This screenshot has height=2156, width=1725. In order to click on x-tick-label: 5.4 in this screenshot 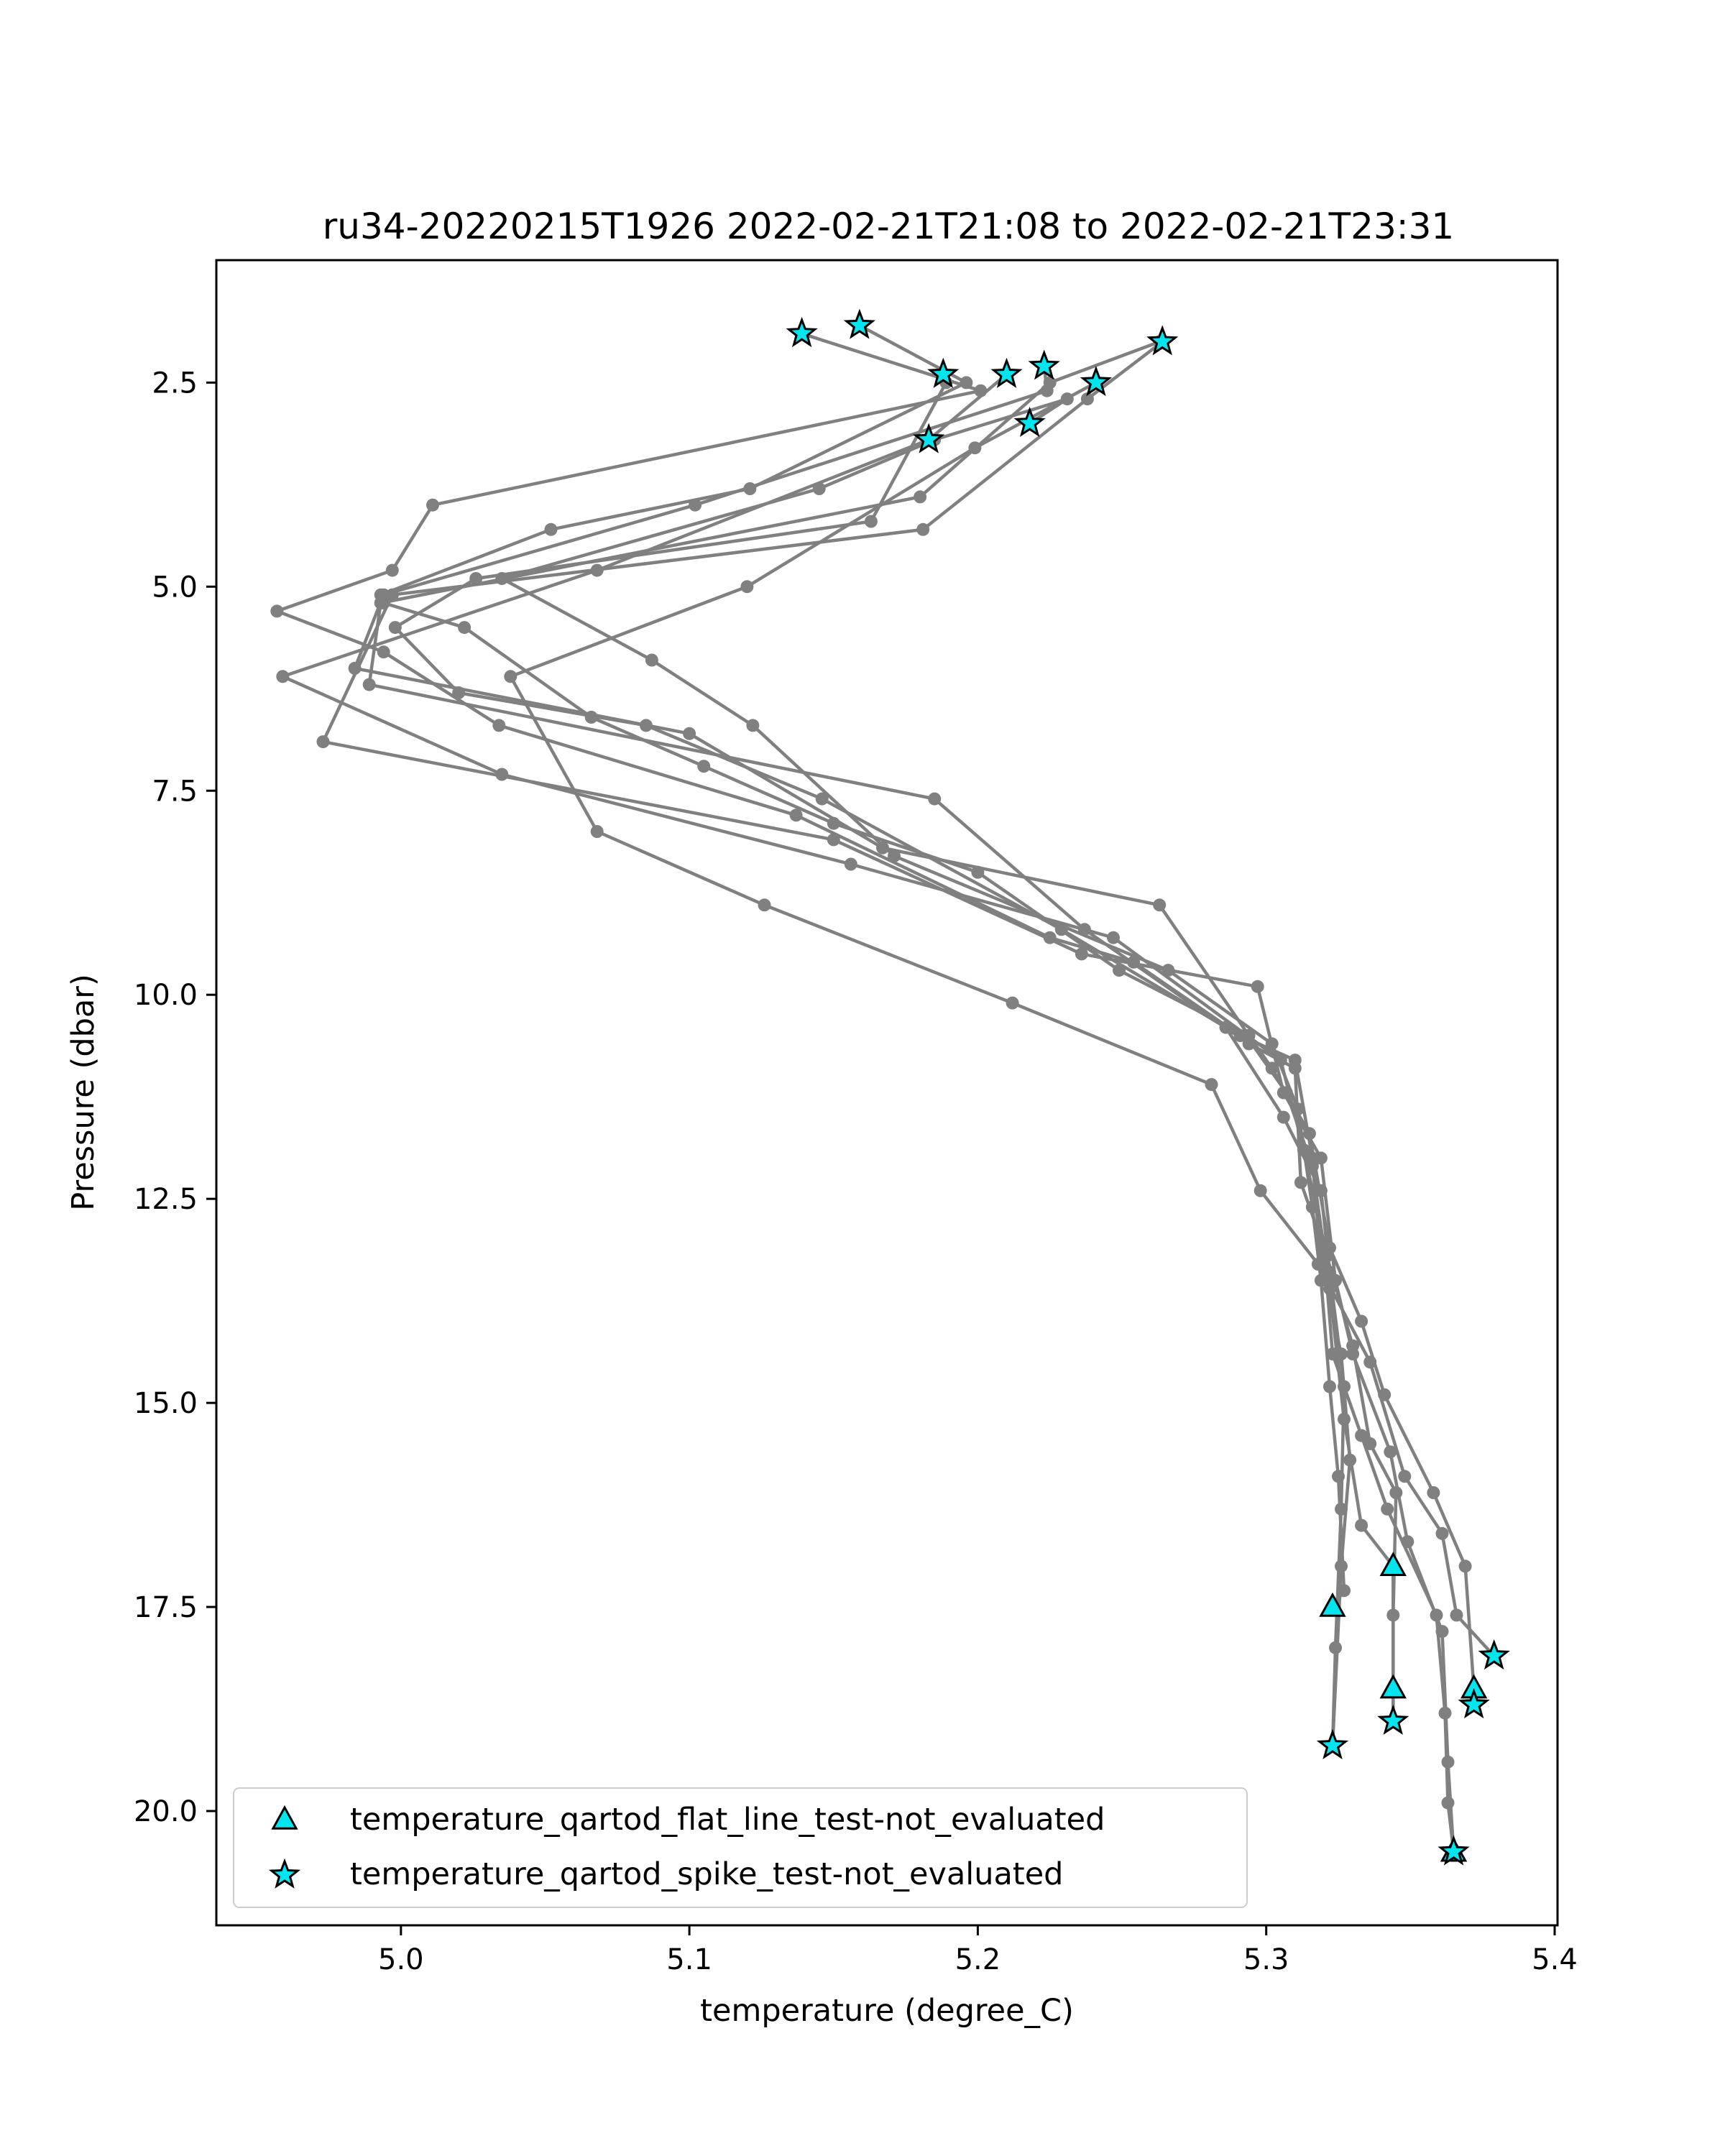, I will do `click(1555, 1959)`.